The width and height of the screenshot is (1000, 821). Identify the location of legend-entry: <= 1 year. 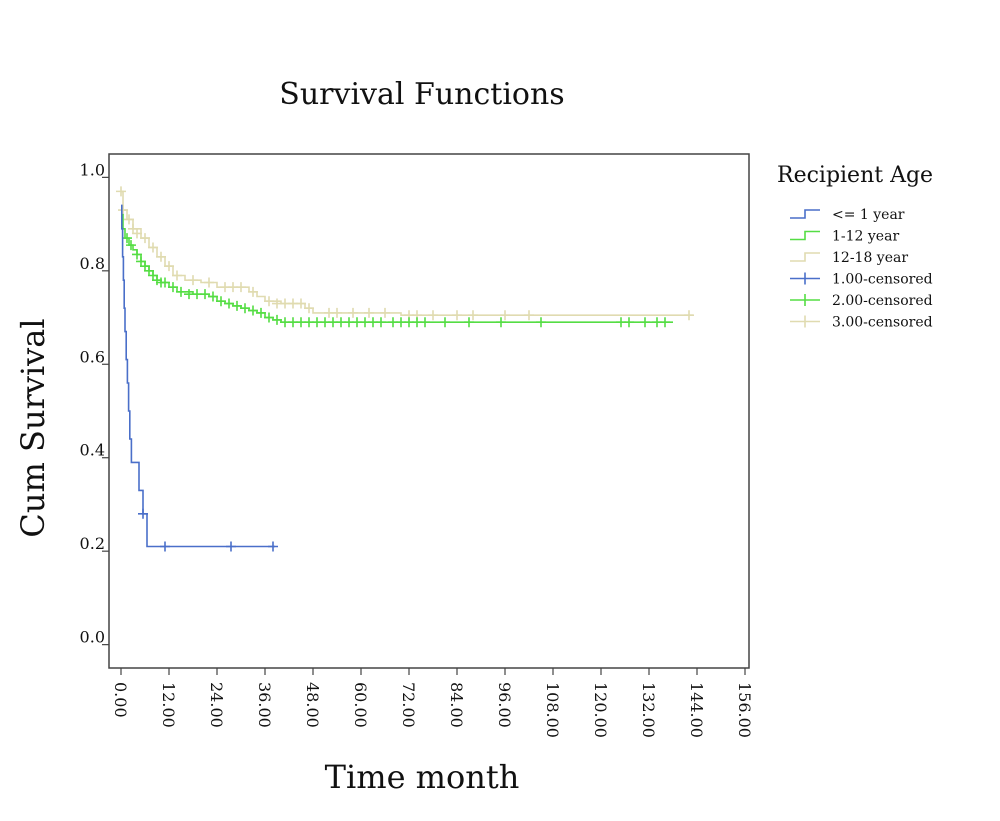
(847, 215).